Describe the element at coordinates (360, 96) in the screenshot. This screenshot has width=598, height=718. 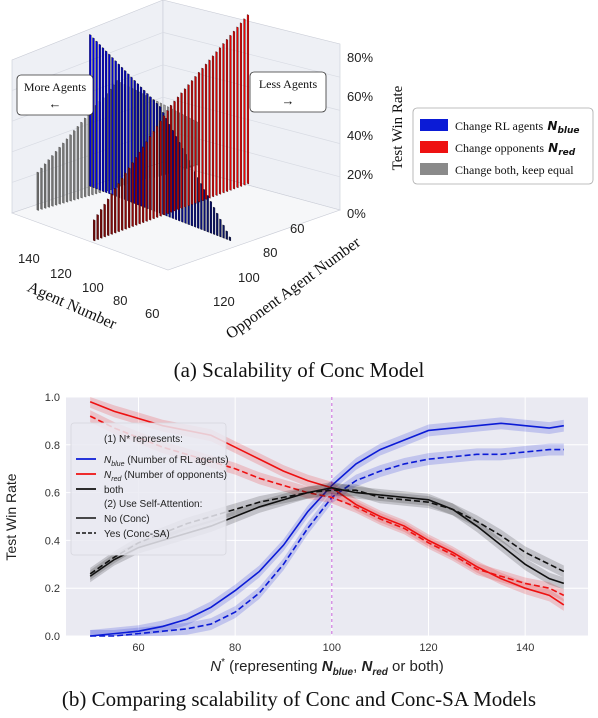
I see `z-tick-label: 60%` at that location.